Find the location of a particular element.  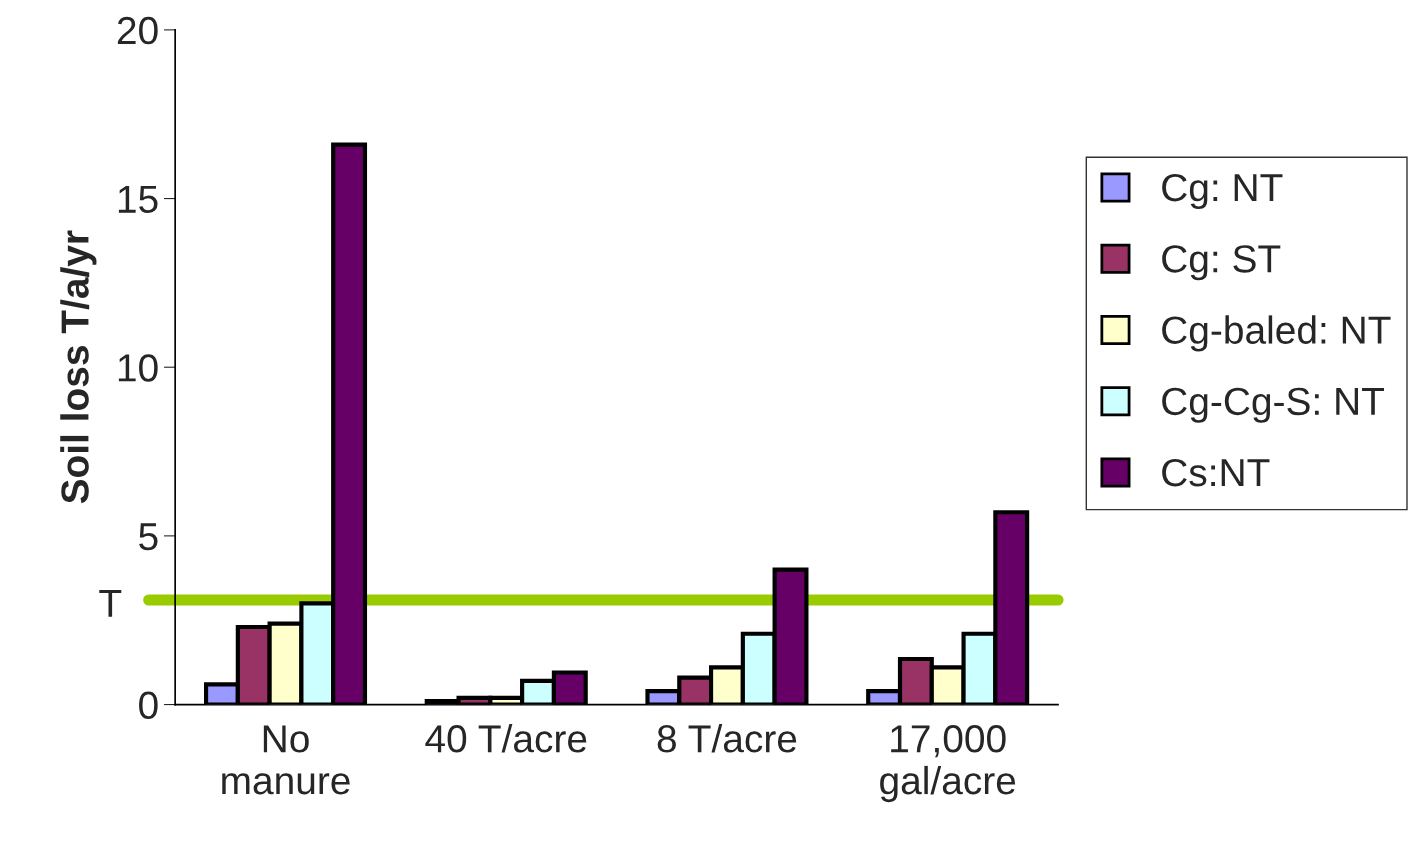

x-tick-label: No manure is located at coordinates (286, 760).